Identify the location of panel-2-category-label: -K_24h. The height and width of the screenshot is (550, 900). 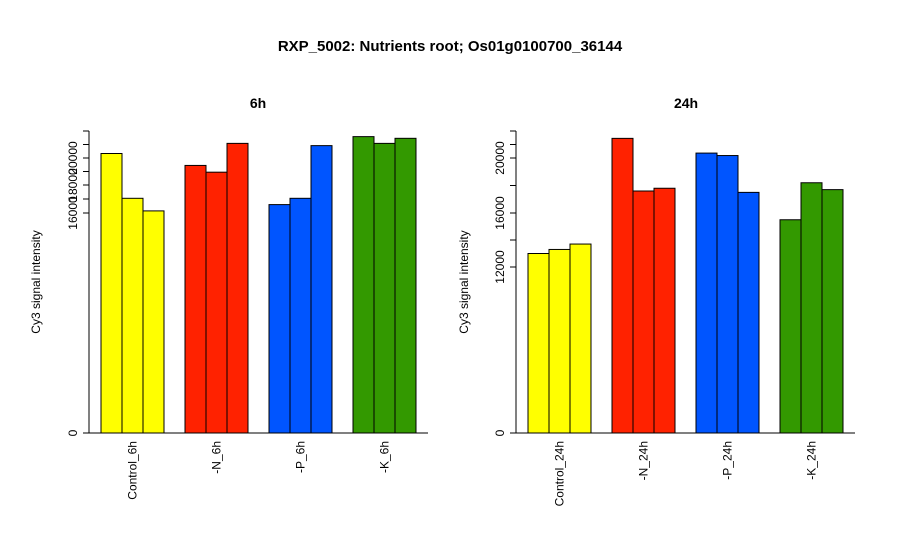
(812, 460).